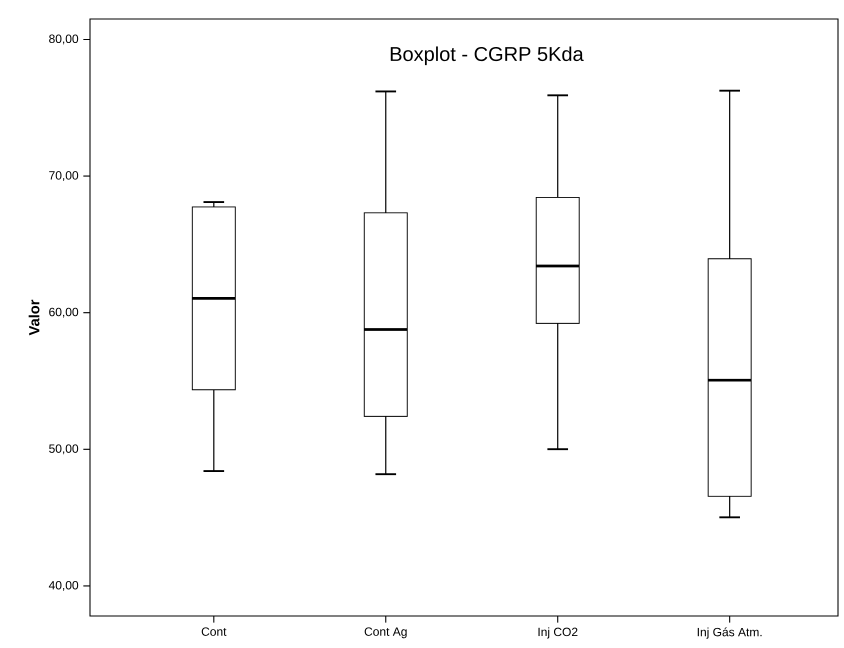 Image resolution: width=844 pixels, height=648 pixels. I want to click on y-tick-label: 70,00, so click(63, 176).